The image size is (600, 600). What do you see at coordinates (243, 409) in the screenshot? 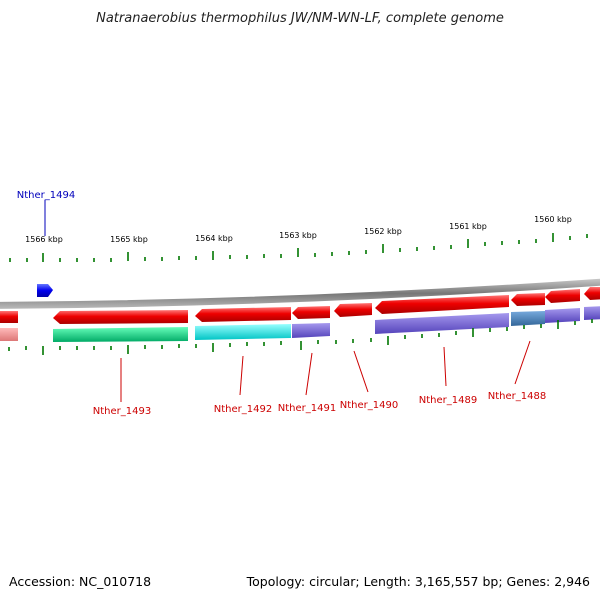
I see `gene-label-nther-1492: Nther_1492` at bounding box center [243, 409].